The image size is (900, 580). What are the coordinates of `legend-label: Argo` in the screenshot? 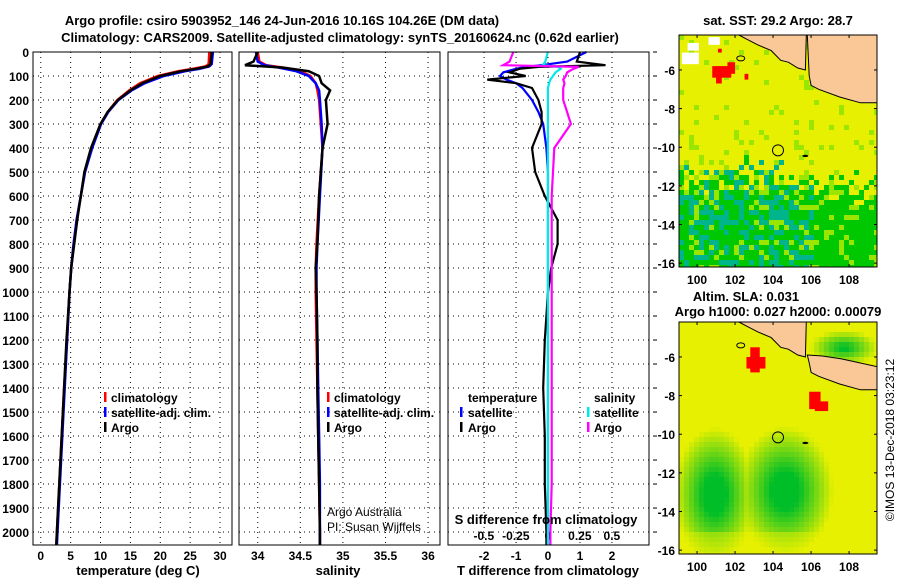 It's located at (608, 428).